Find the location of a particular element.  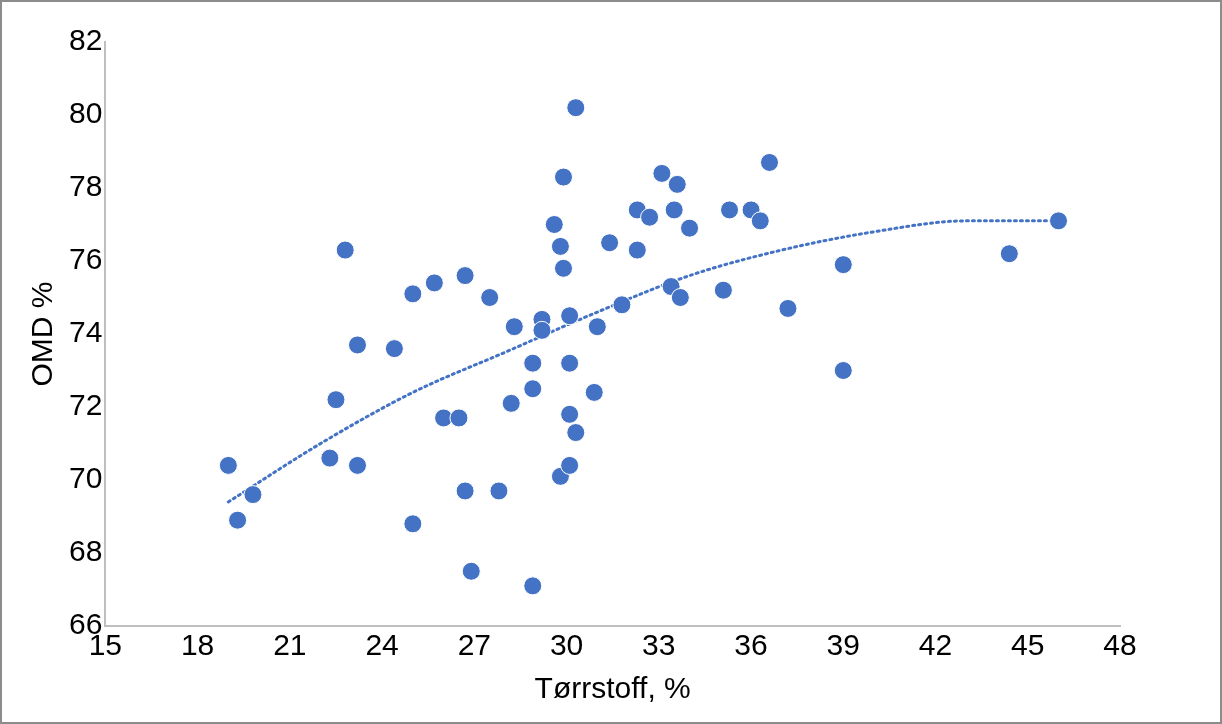

x-tick-label: 21 is located at coordinates (290, 645).